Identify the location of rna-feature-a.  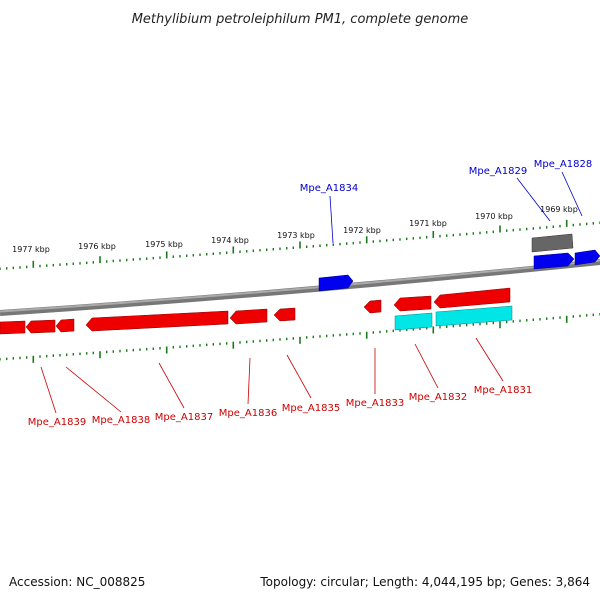
(413, 321).